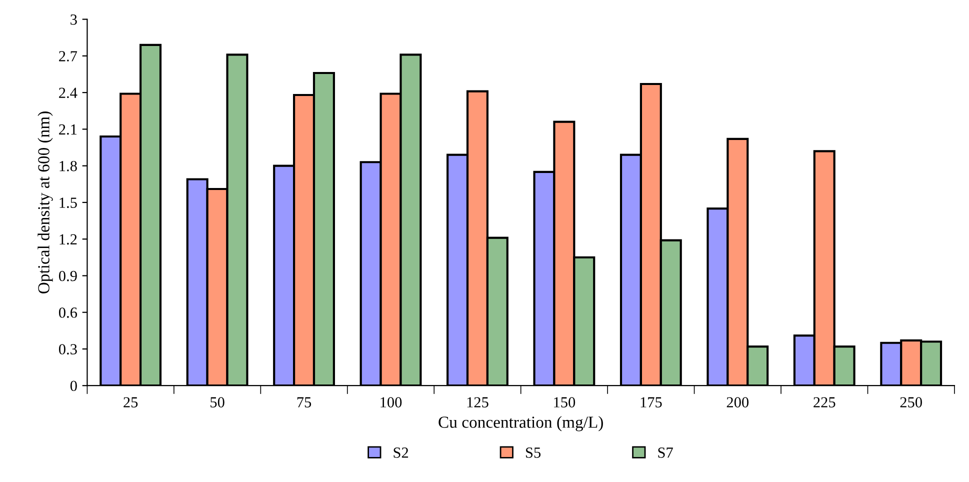 This screenshot has height=482, width=969. Describe the element at coordinates (68, 129) in the screenshot. I see `y-tick-label: 2.1` at that location.